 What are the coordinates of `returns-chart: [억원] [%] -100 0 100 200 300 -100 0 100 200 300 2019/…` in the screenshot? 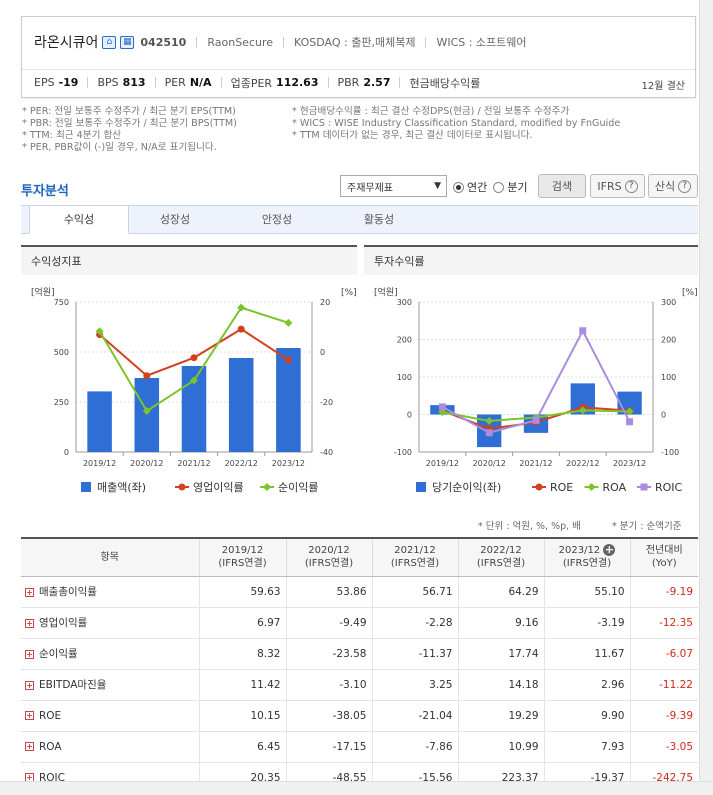 It's located at (536, 390).